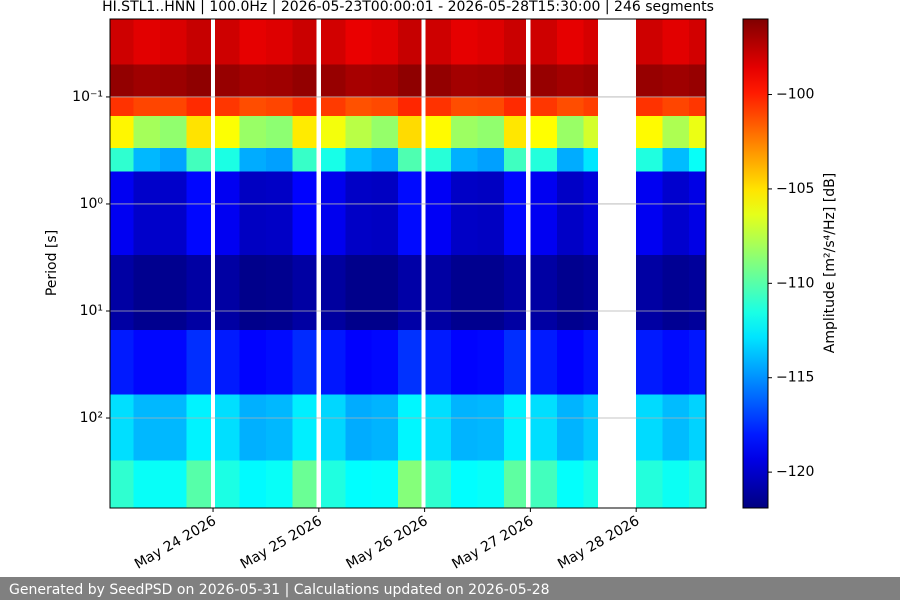  I want to click on colorbar-tick-label: −110, so click(795, 283).